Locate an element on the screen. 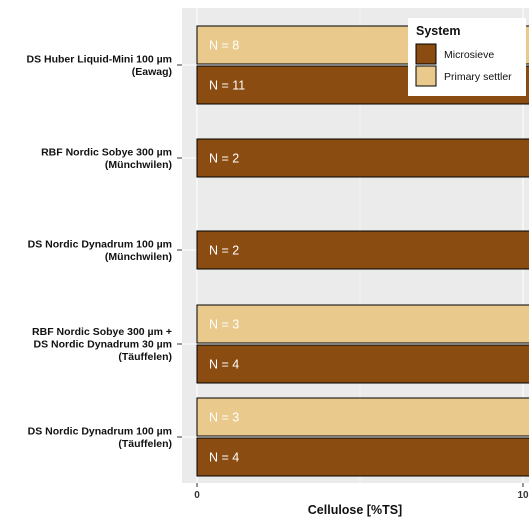 Image resolution: width=529 pixels, height=524 pixels. x-tick-label: 0 is located at coordinates (197, 495).